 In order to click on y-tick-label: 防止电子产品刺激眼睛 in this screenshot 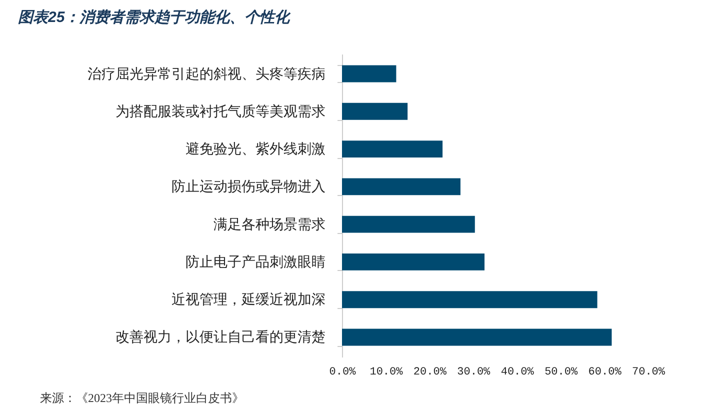, I will do `click(256, 262)`.